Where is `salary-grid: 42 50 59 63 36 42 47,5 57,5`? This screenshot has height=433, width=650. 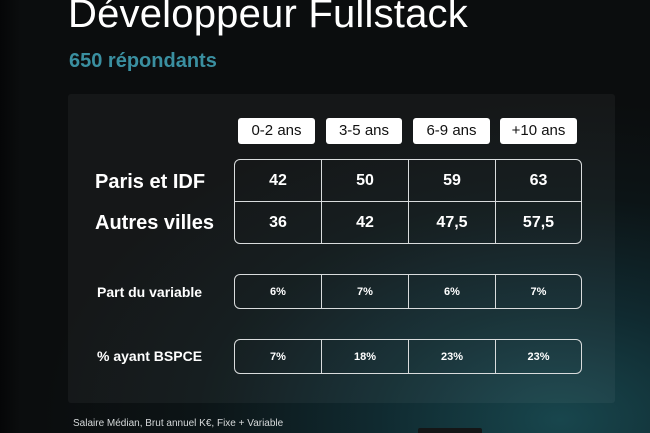
salary-grid: 42 50 59 63 36 42 47,5 57,5 is located at coordinates (408, 201).